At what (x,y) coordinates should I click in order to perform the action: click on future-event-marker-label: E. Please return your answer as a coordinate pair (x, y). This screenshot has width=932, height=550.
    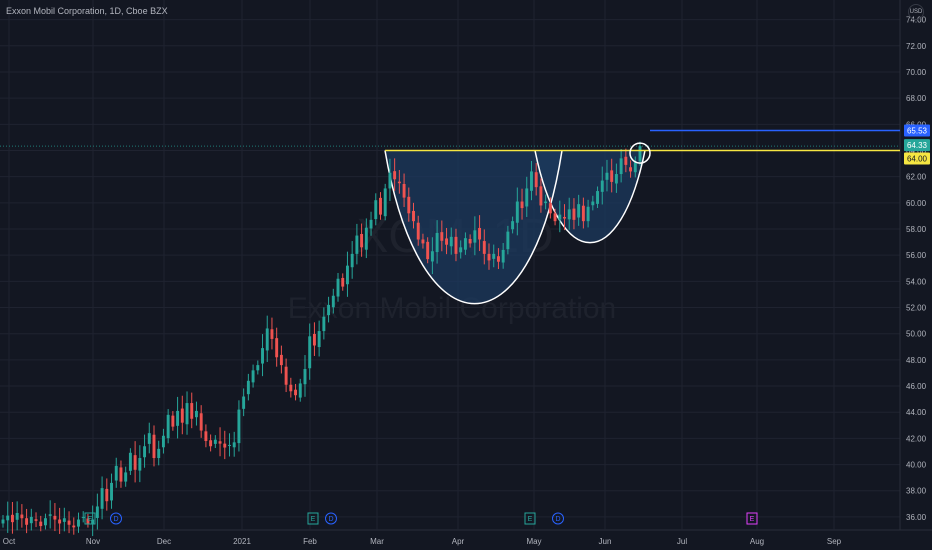
    Looking at the image, I should click on (752, 519).